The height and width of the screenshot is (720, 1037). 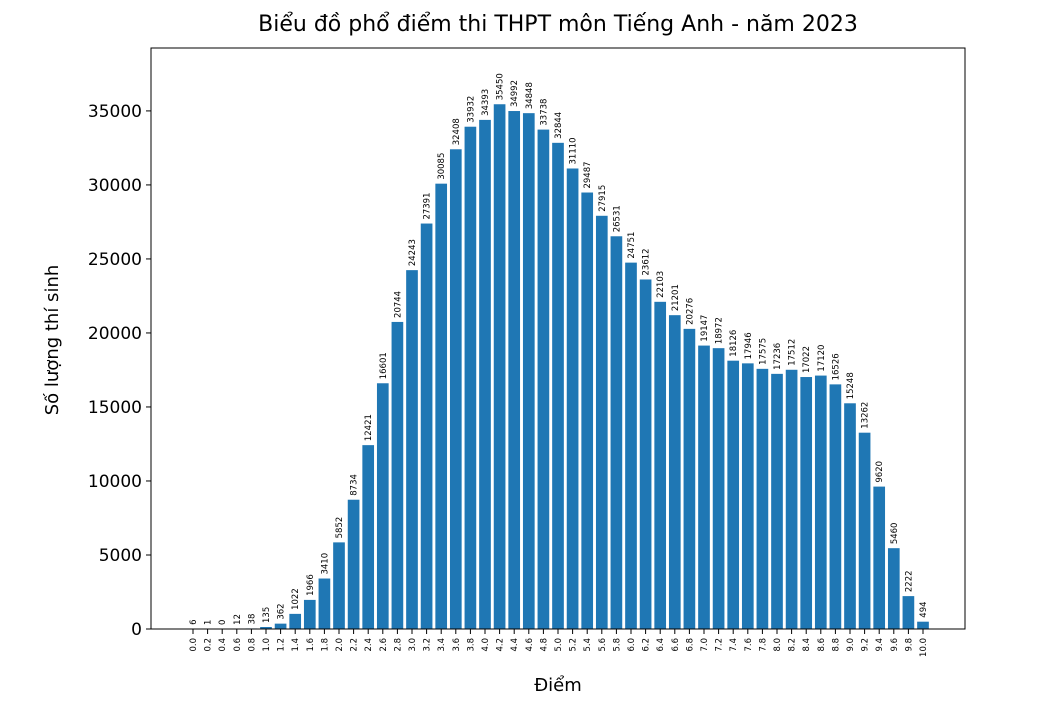 I want to click on value-label: 18126, so click(x=734, y=343).